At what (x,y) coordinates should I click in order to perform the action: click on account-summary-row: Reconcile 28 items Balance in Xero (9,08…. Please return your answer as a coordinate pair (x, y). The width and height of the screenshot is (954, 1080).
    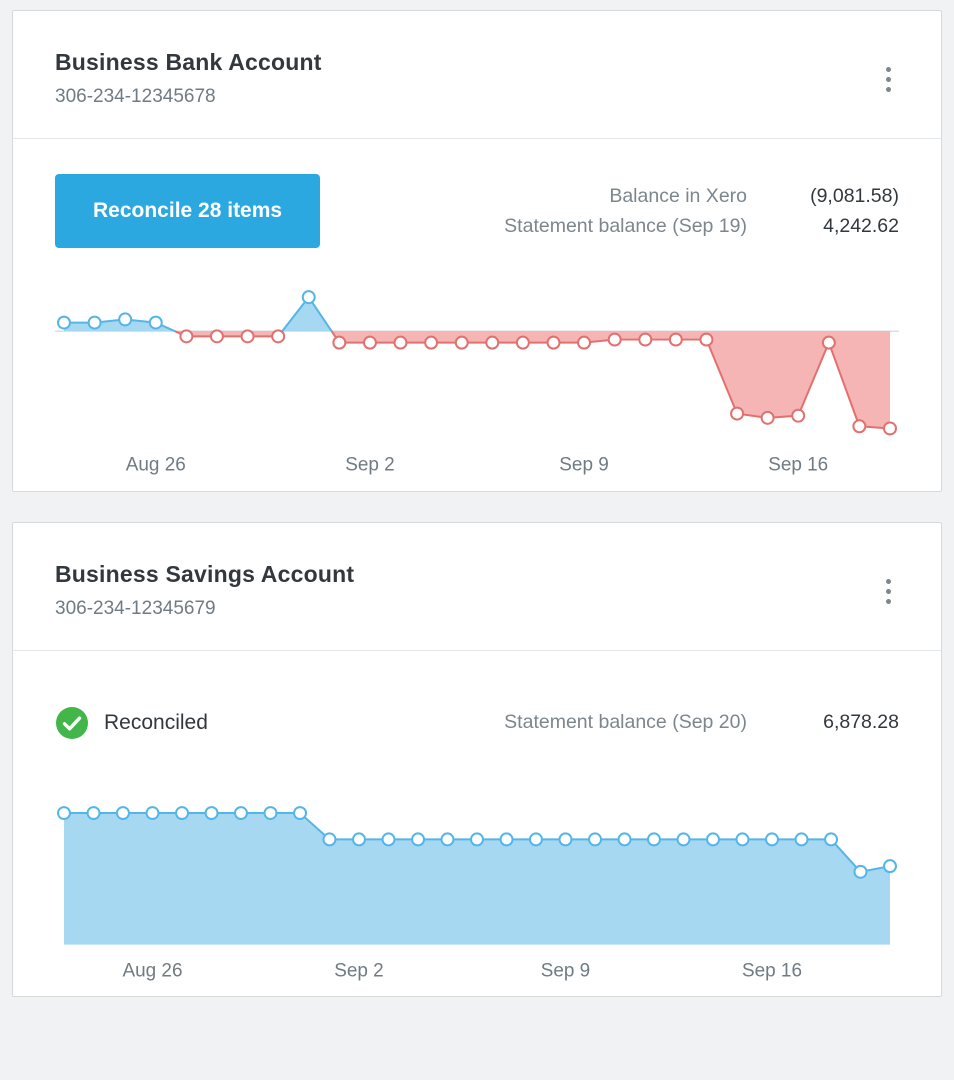
    Looking at the image, I should click on (477, 211).